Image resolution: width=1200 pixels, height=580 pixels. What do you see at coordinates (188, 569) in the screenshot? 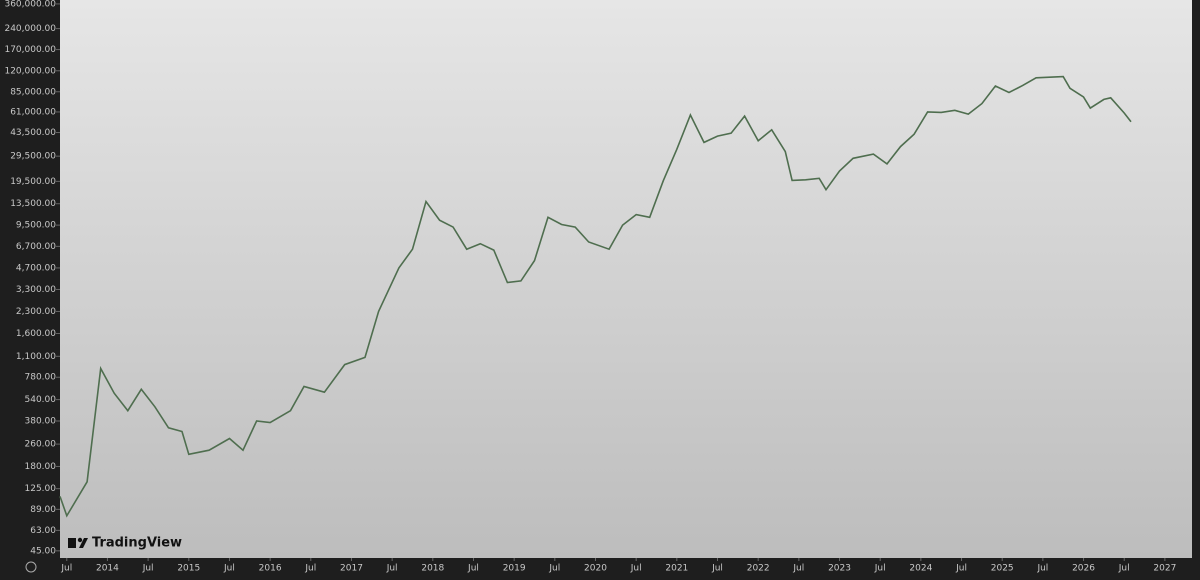
I see `x-tick-label: 2015` at bounding box center [188, 569].